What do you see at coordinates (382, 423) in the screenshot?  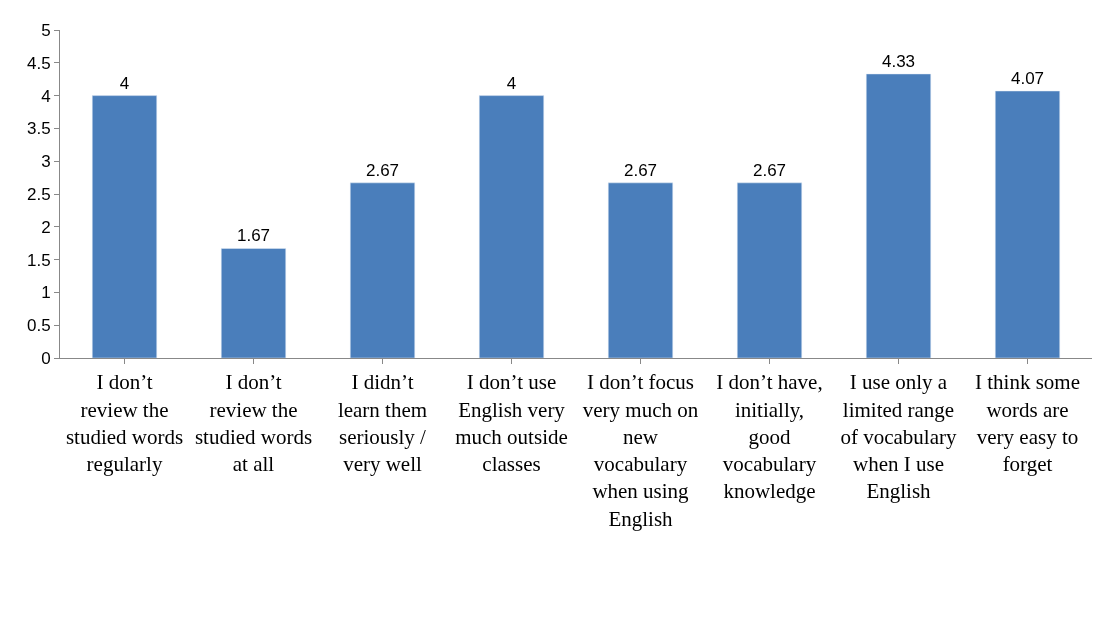 I see `x-tick-label: I didn’t learn them seriously / very well` at bounding box center [382, 423].